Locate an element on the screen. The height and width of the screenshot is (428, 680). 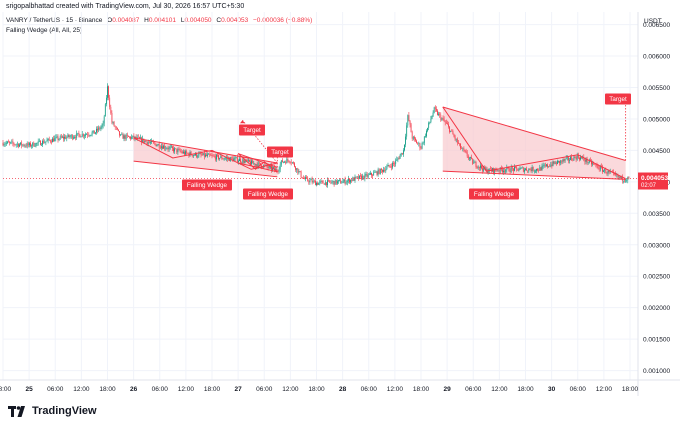
price-tick-label: 0.005500 is located at coordinates (656, 88).